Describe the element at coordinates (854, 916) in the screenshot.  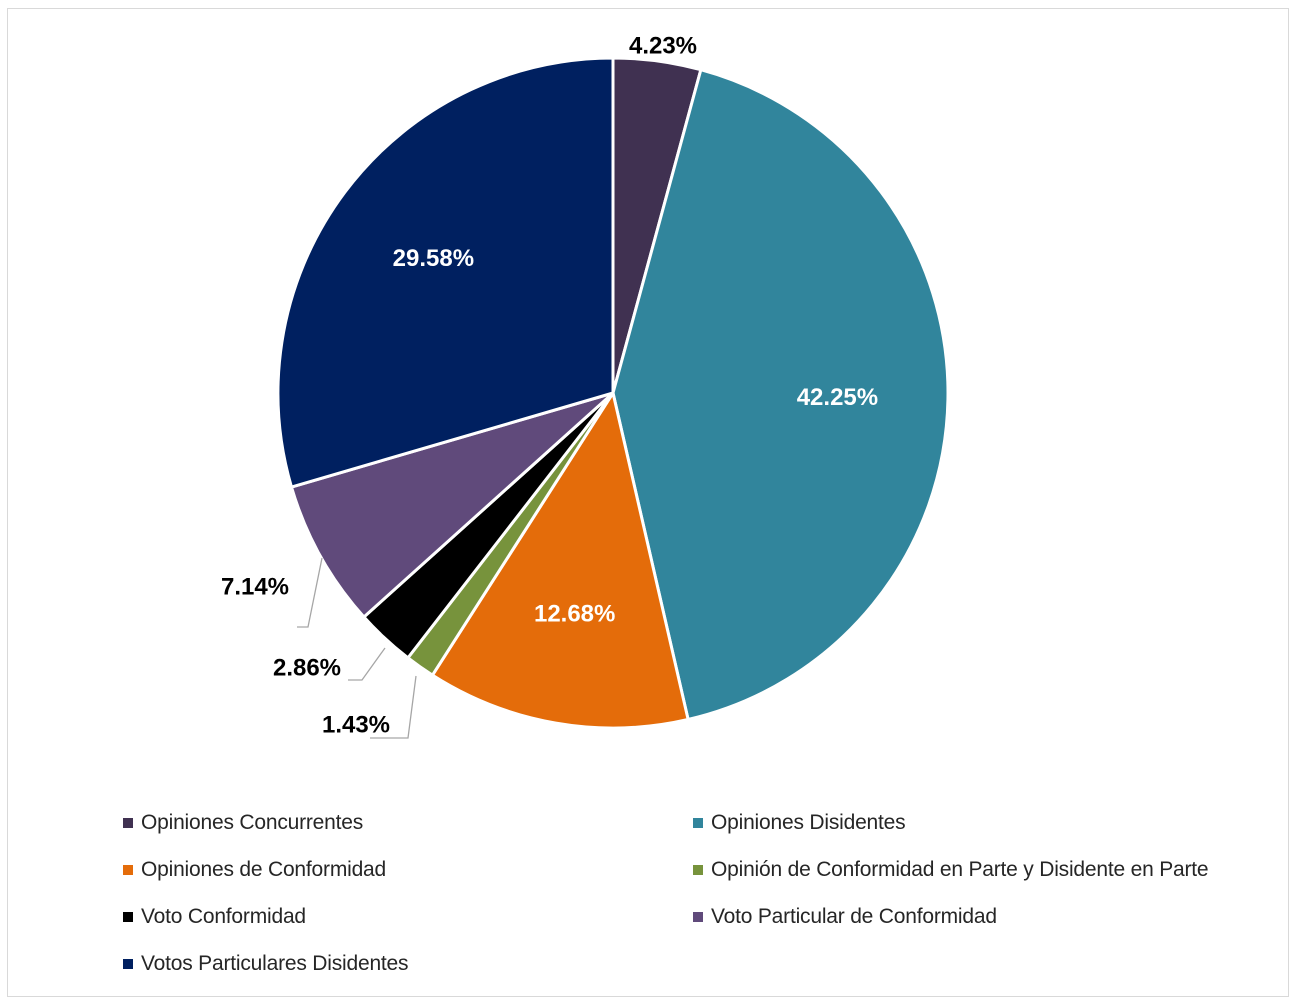
I see `legend-label: Voto Particular de Conformidad` at that location.